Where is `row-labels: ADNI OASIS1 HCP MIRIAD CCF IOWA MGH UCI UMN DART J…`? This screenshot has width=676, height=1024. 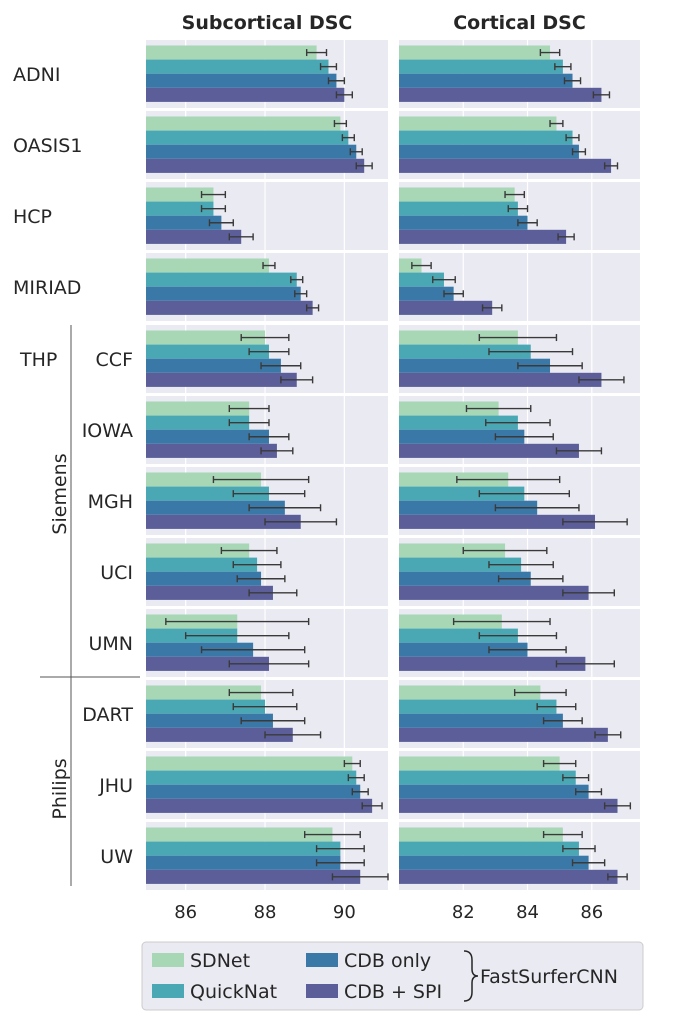
row-labels: ADNI OASIS1 HCP MIRIAD CCF IOWA MGH UCI UMN DART J… is located at coordinates (73, 466).